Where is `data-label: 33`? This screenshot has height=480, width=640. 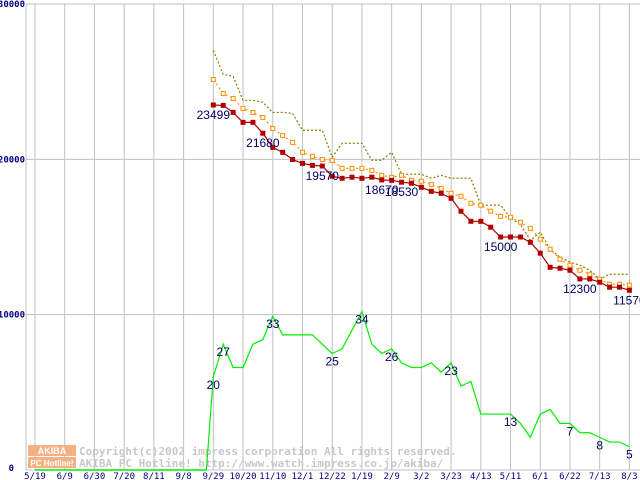
data-label: 33 is located at coordinates (273, 324).